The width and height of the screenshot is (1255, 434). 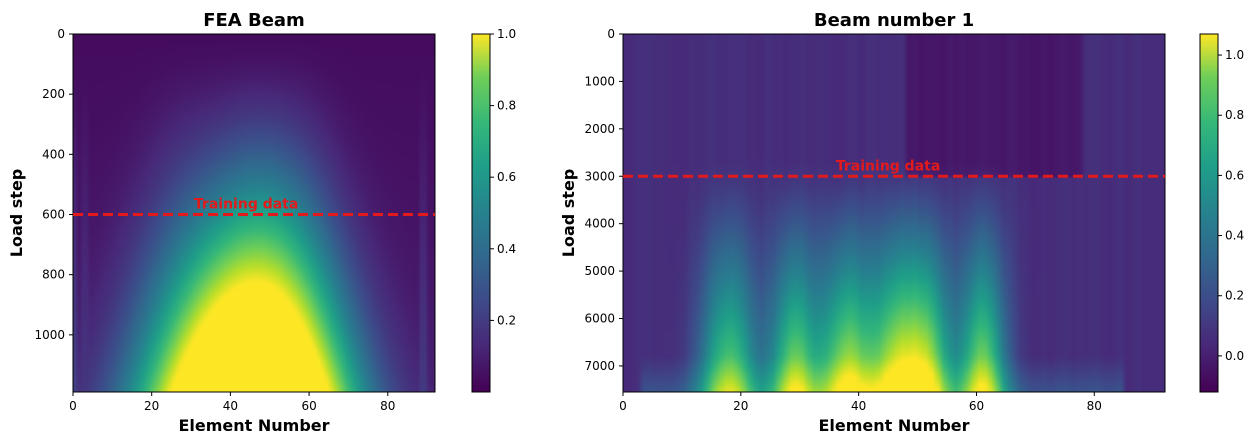 I want to click on colorbar-ticks: 0.2 0.4 0.6 0.8 1.0, so click(x=503, y=177).